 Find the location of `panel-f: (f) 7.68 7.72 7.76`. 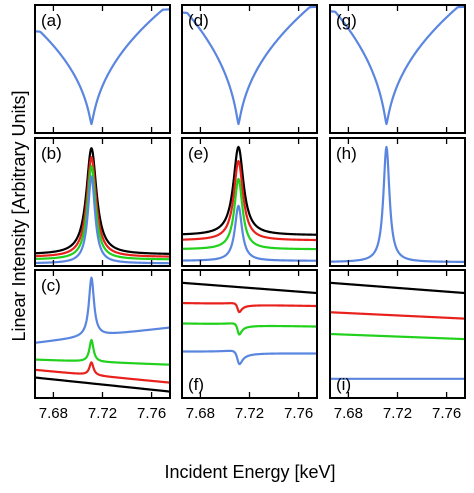

panel-f: (f) 7.68 7.72 7.76 is located at coordinates (249, 345).